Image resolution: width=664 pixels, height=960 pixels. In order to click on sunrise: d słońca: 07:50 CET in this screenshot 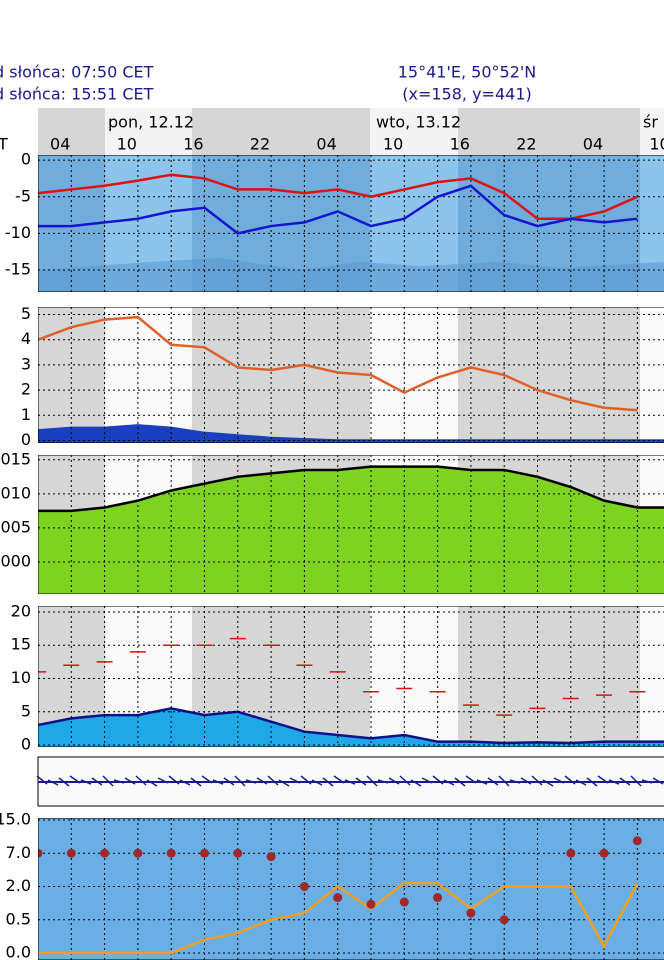, I will do `click(77, 72)`.